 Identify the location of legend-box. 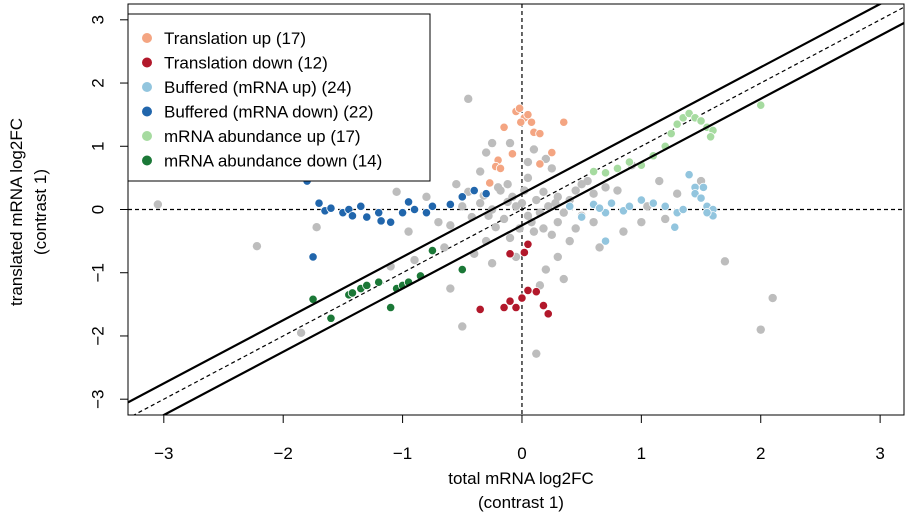
(279, 97).